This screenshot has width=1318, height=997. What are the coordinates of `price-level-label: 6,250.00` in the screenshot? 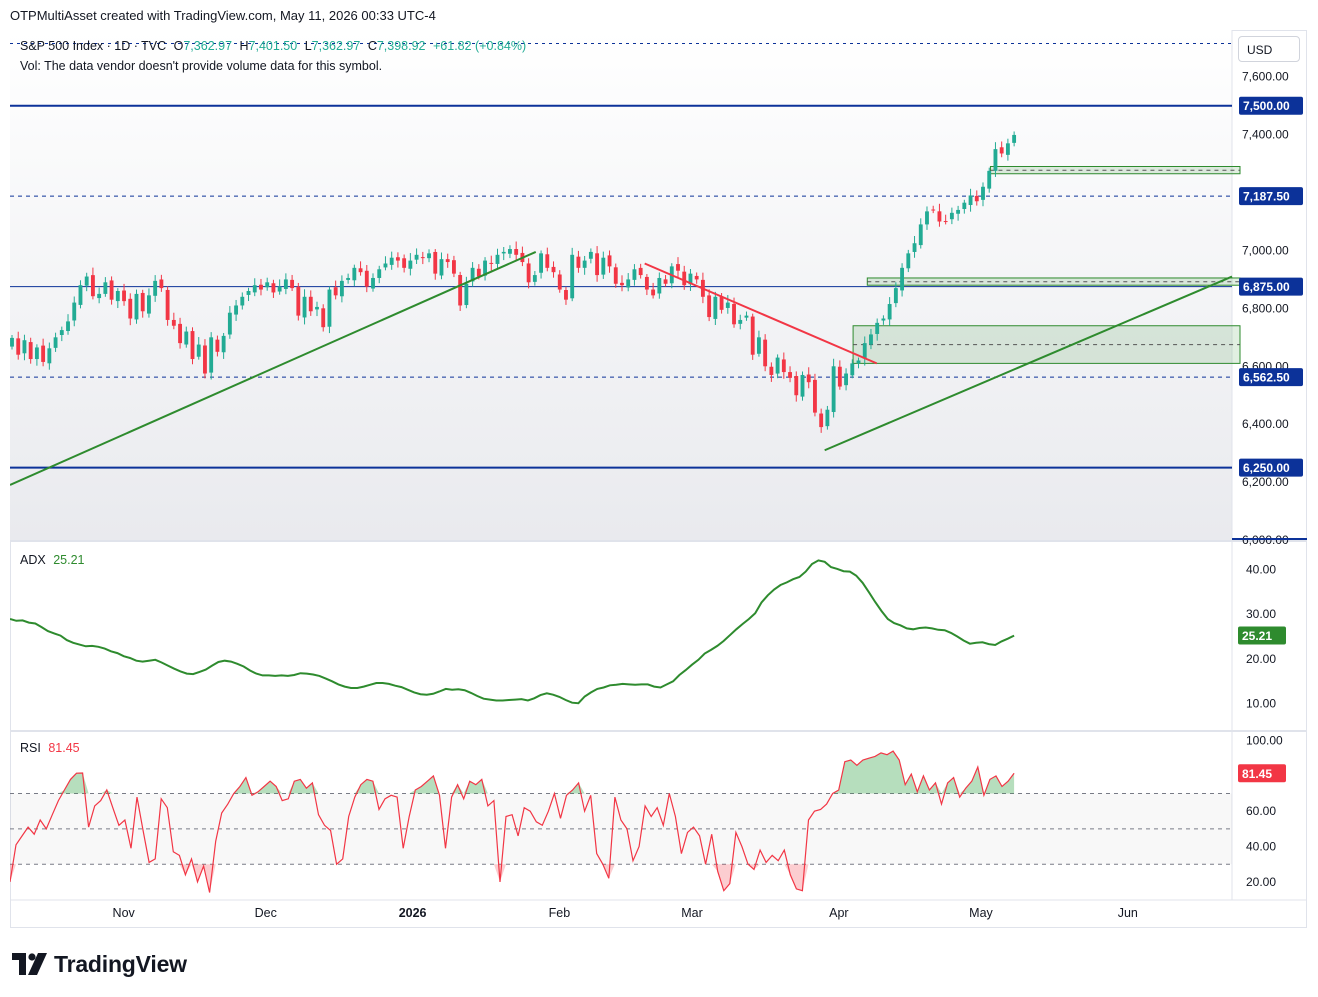 It's located at (1266, 468).